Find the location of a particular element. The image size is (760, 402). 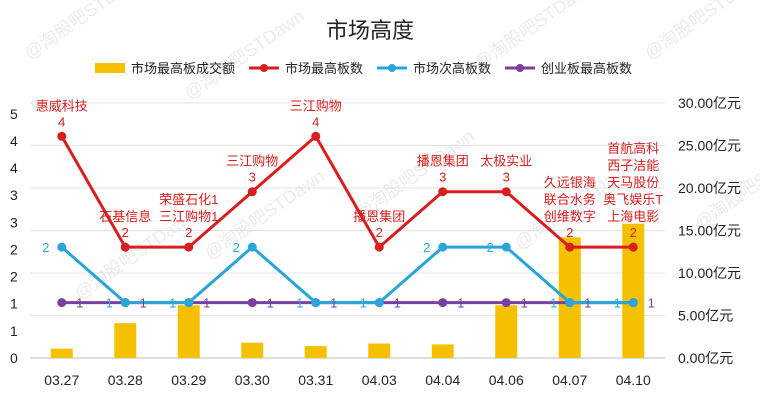

annotation-stock-name: 联合水务 is located at coordinates (570, 199).